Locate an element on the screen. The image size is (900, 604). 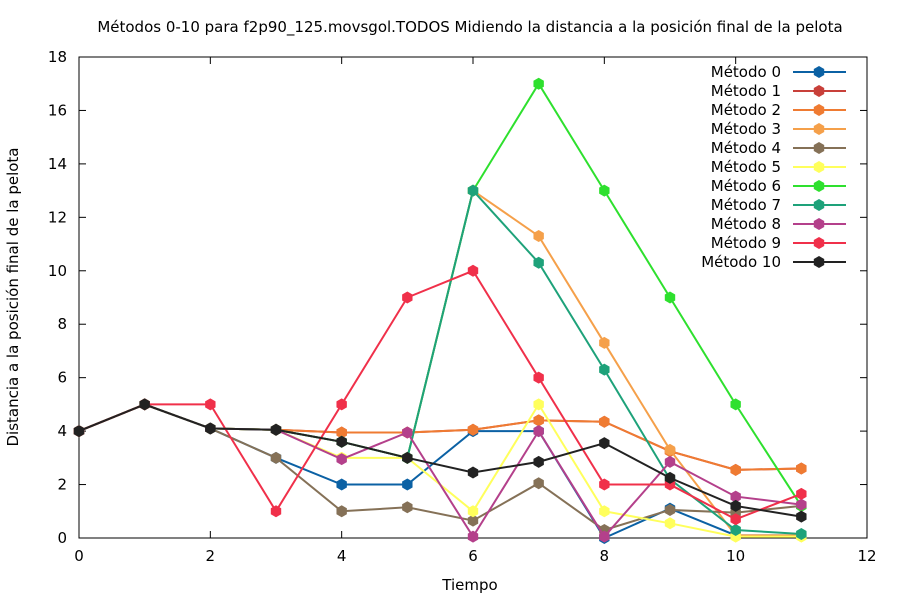
legend-label: Método 0 is located at coordinates (746, 72).